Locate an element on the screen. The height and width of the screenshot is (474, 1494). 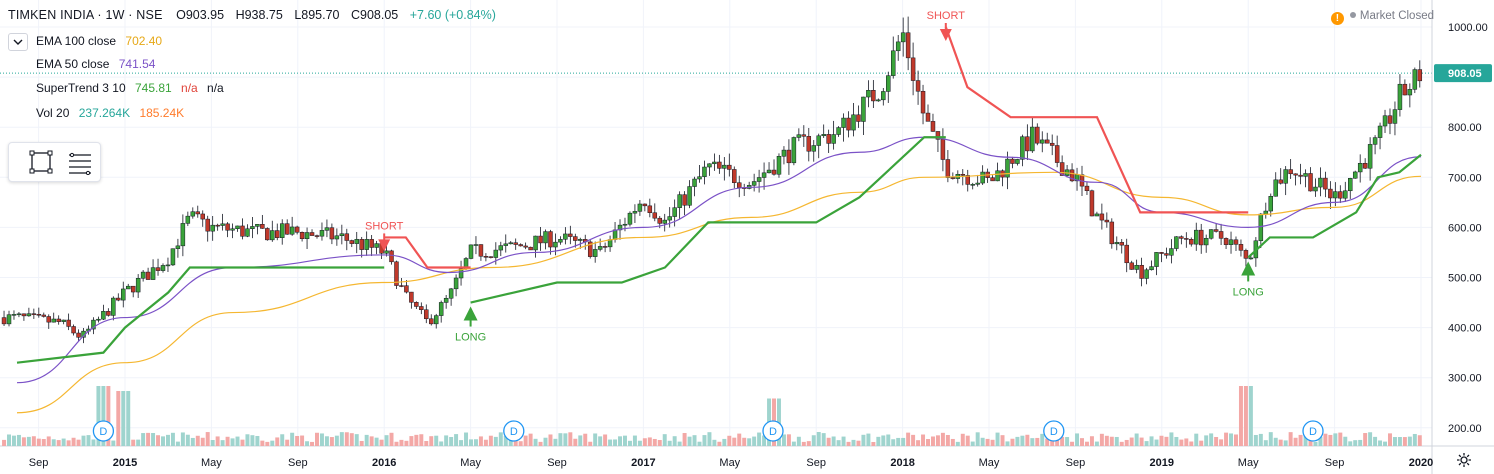
indicator-volume: Vol 20 237.264K 185.24K is located at coordinates (110, 113).